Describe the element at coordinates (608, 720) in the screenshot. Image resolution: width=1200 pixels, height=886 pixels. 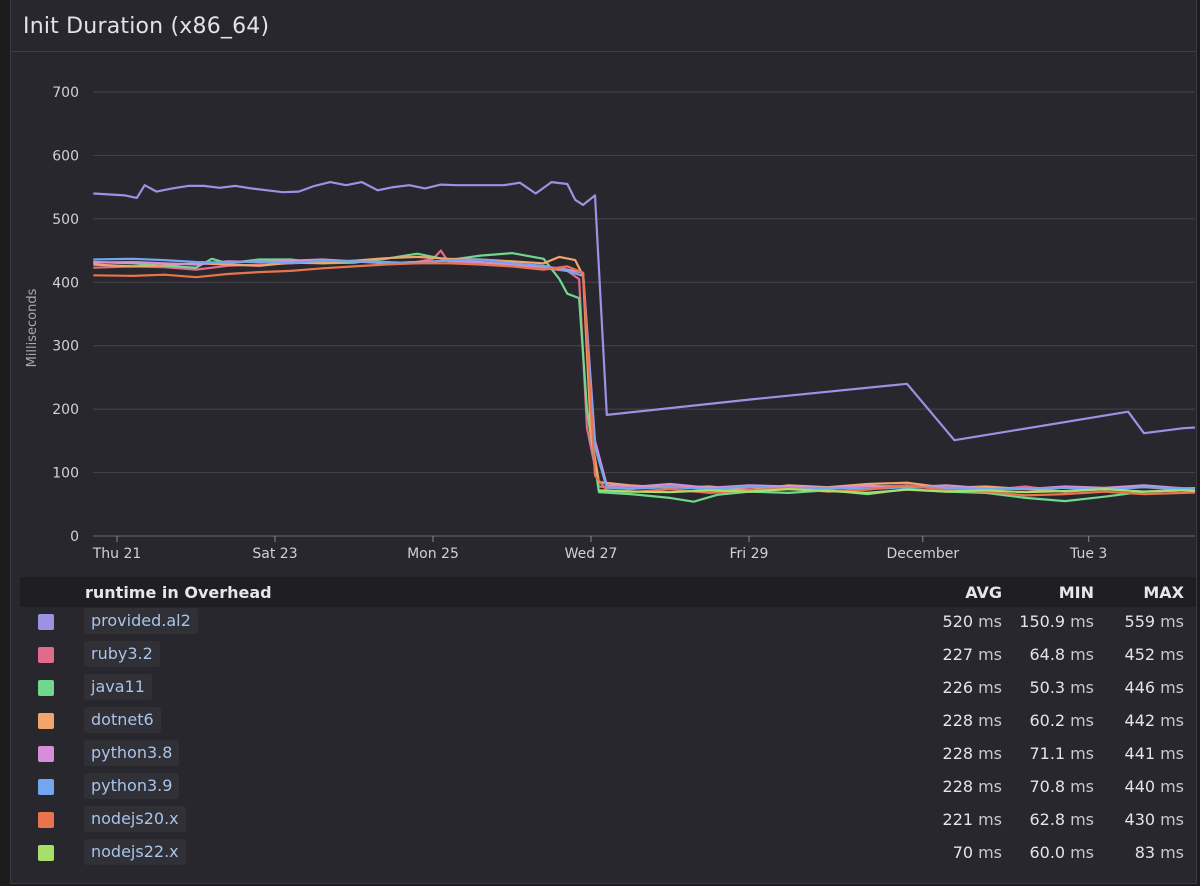
I see `legend-row: dotnet6 228 ms 60.2 ms 442 ms` at that location.